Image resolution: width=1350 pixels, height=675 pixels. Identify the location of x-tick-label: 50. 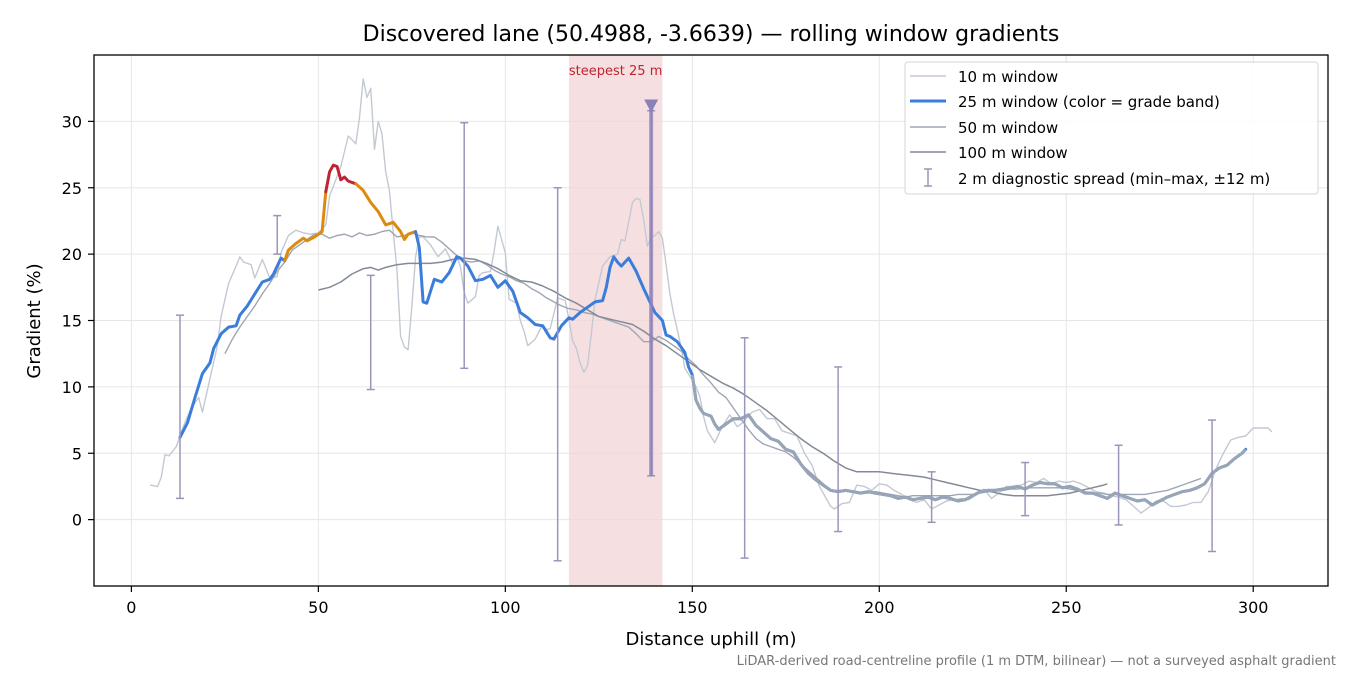
(318, 607).